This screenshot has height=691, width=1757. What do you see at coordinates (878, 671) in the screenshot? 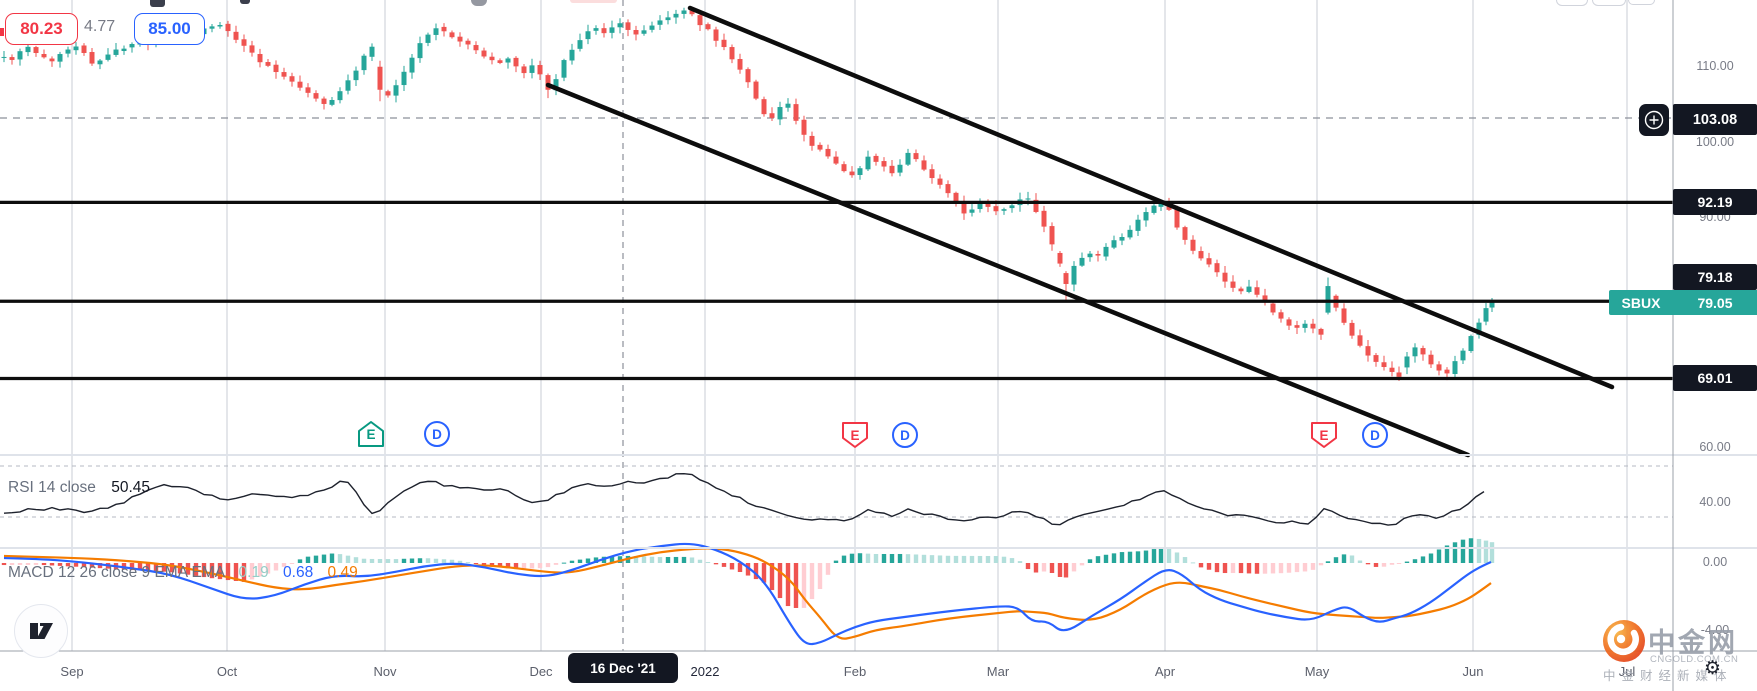
I see `time-axis: Sep Oct Nov Dec 2022 Feb Mar Apr May Jun Jul` at bounding box center [878, 671].